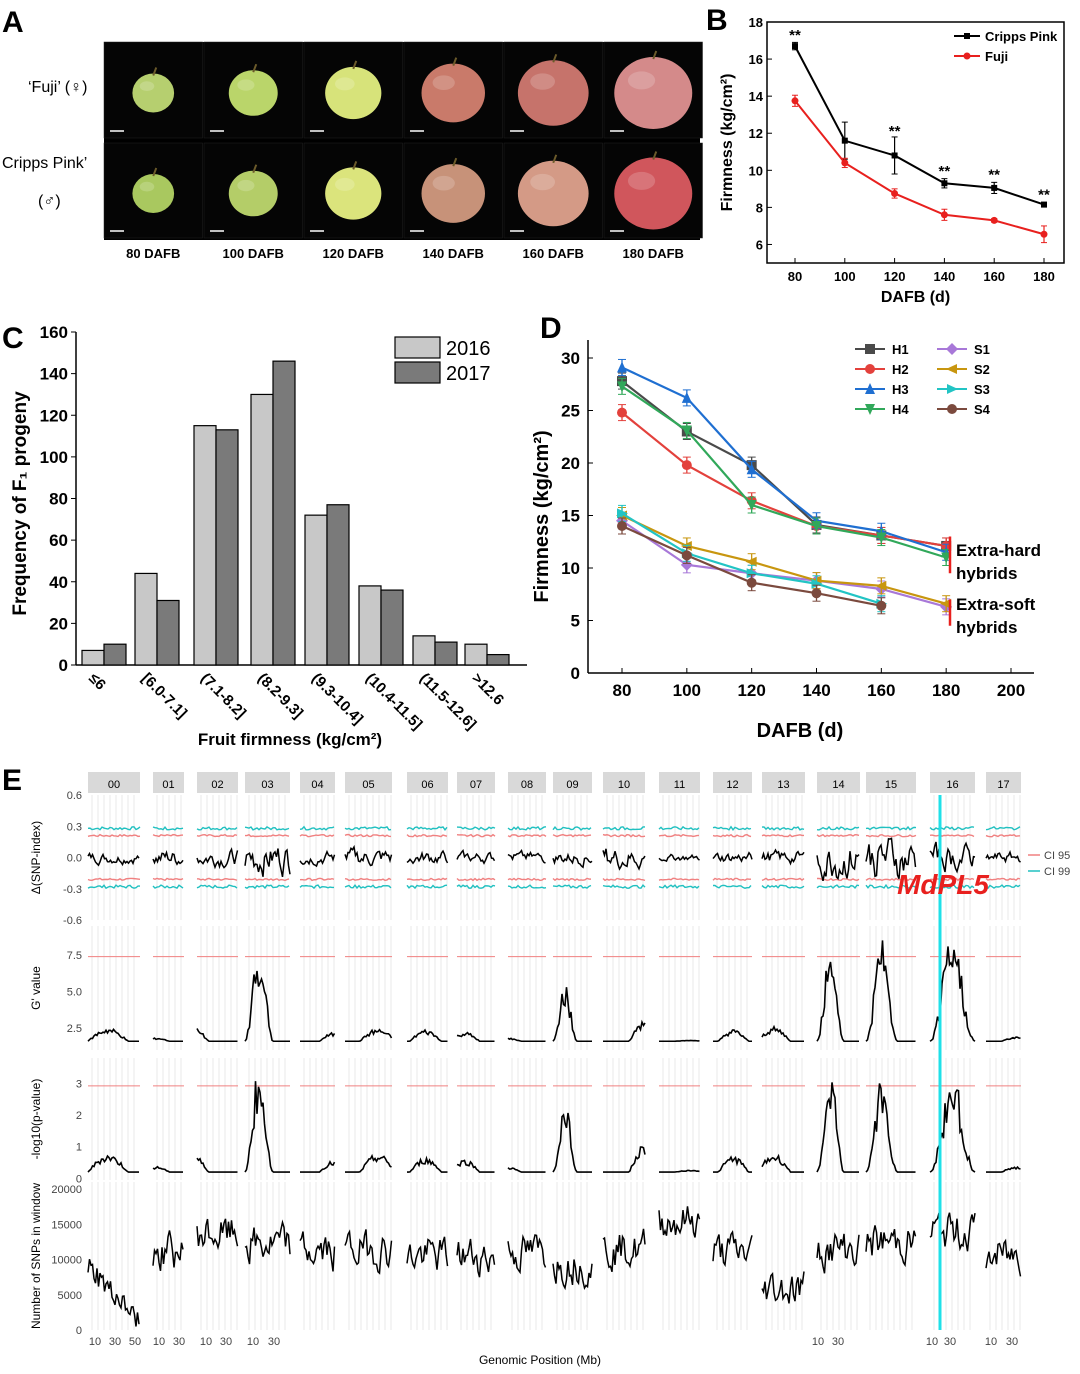 This screenshot has width=1080, height=1374. Describe the element at coordinates (253, 253) in the screenshot. I see `time-label: 100 DAFB` at that location.